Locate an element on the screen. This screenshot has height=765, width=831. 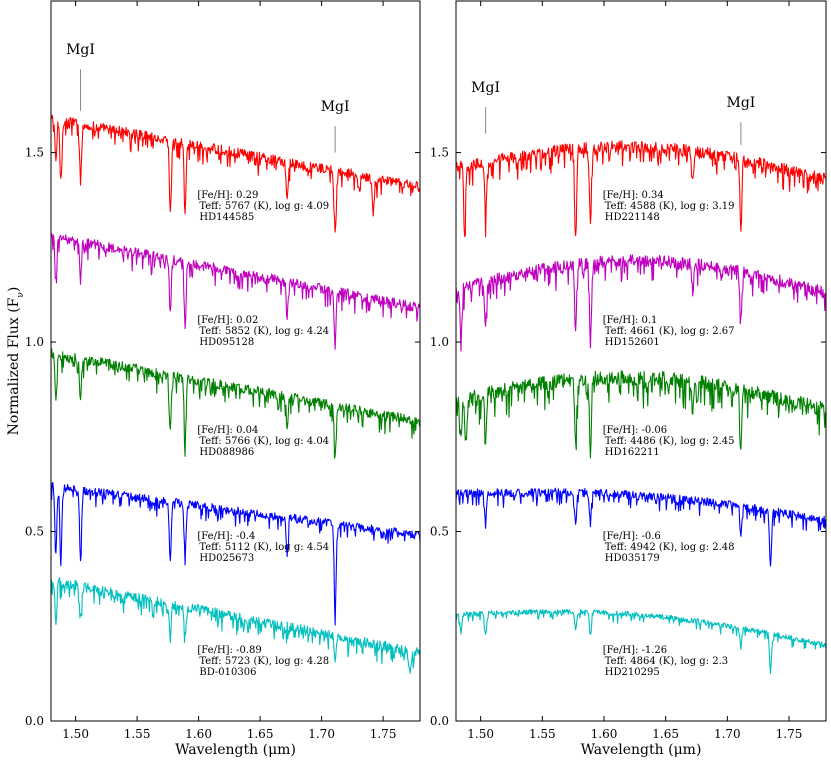
star-label-line-3: HD144585 is located at coordinates (226, 217).